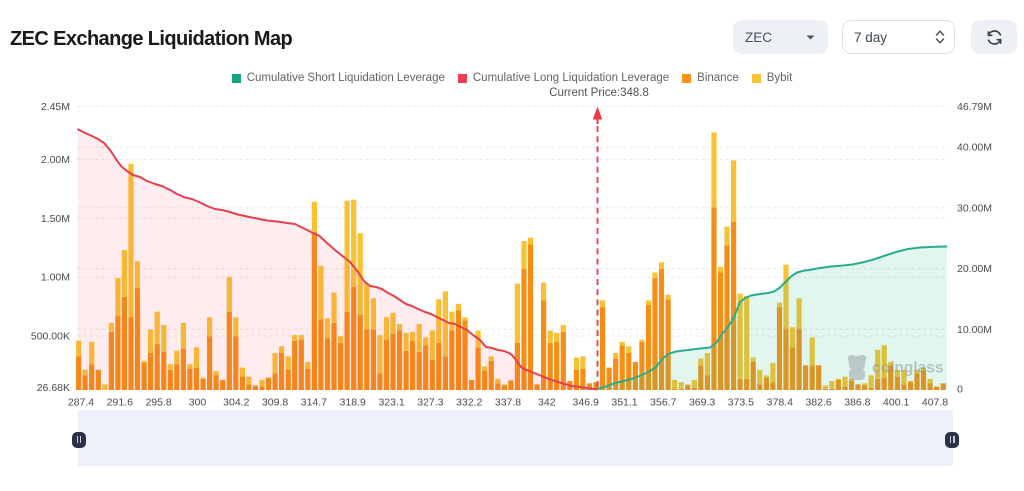 The height and width of the screenshot is (491, 1024). I want to click on svg-text: 20.00M, so click(974, 269).